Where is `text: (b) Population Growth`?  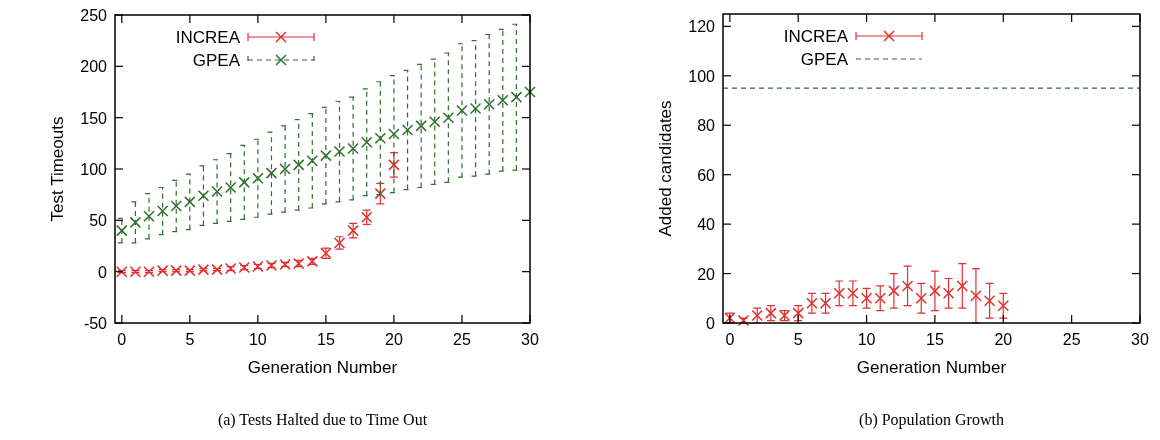 text: (b) Population Growth is located at coordinates (931, 420).